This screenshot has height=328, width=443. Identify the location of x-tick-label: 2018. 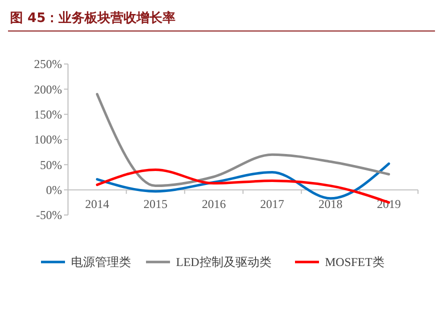
(330, 203).